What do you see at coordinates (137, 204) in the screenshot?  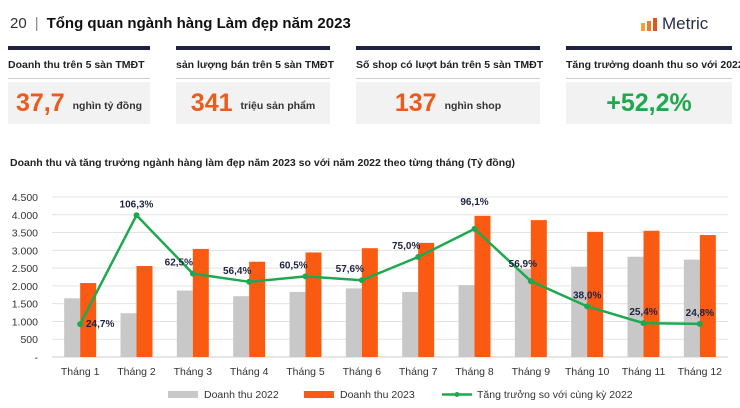 I see `growth-data-label: 106,3%` at bounding box center [137, 204].